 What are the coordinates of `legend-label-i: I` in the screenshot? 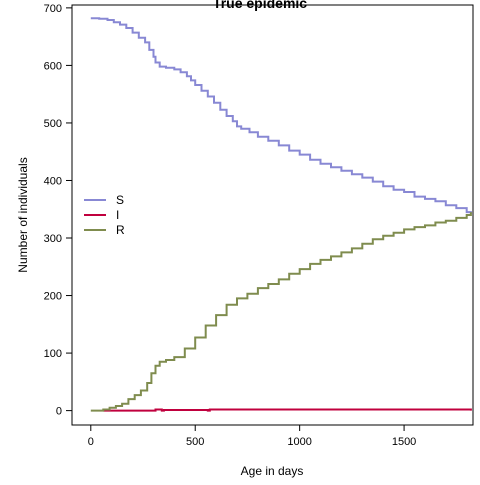 It's located at (117, 215).